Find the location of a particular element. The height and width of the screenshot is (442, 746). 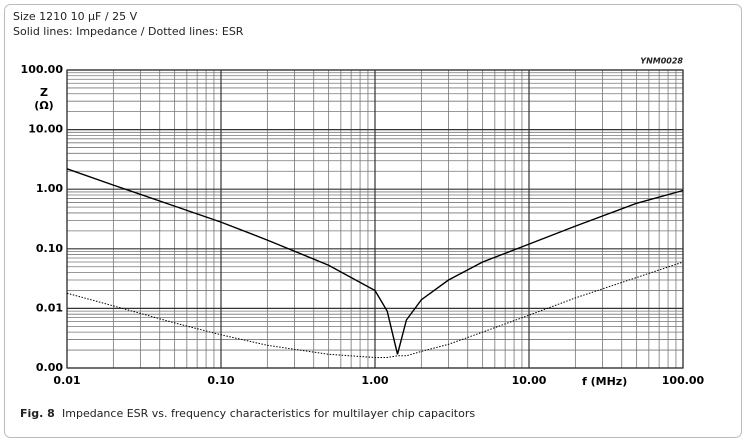

y-tick-label: 1.00 is located at coordinates (49, 188).